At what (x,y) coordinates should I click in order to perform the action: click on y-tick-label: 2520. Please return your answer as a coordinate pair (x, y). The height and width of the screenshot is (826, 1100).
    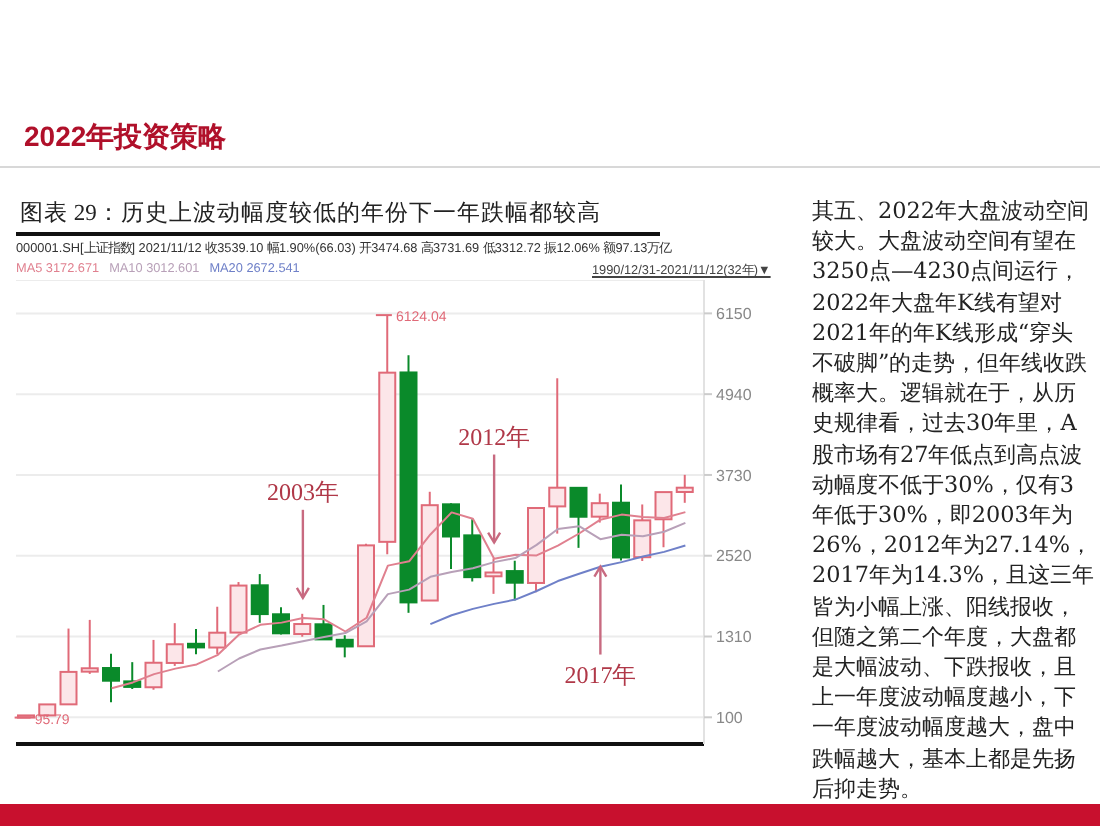
    Looking at the image, I should click on (734, 556).